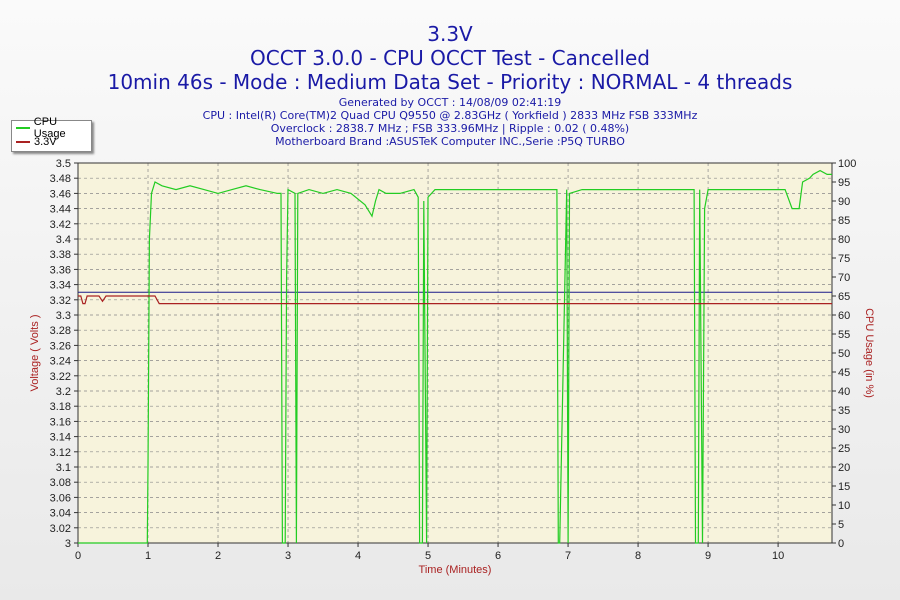 This screenshot has height=600, width=900. I want to click on y-tick-label: 3.16, so click(60, 422).